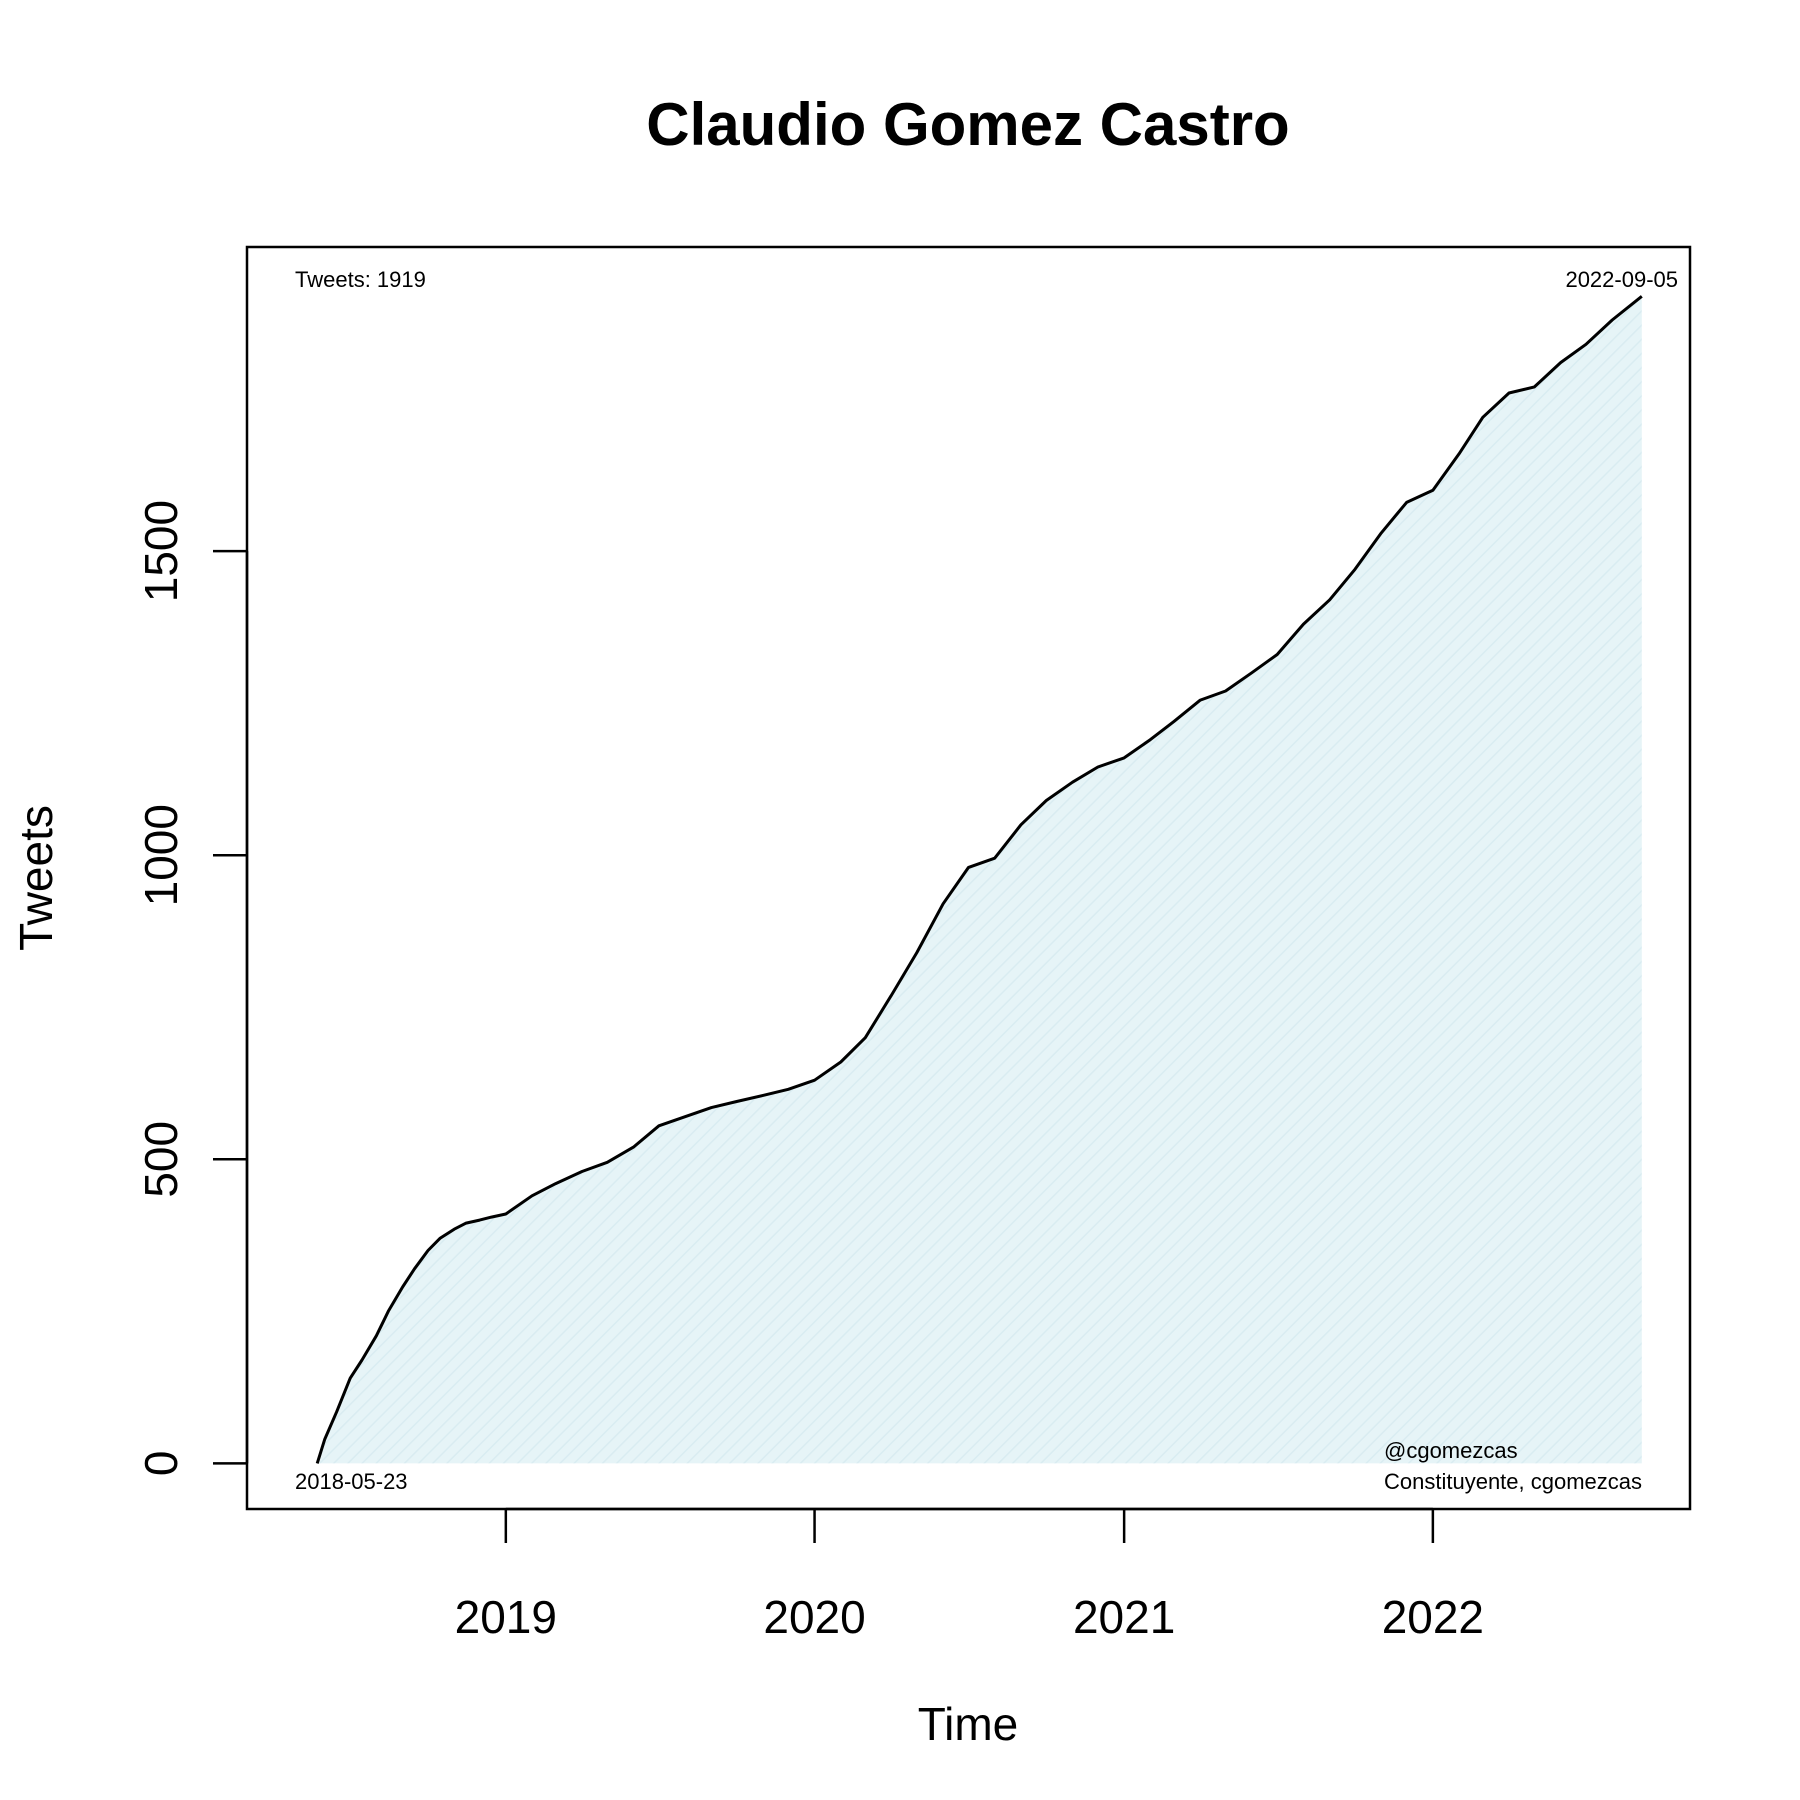 The width and height of the screenshot is (1800, 1800). I want to click on y-tick-label: 500, so click(161, 1159).